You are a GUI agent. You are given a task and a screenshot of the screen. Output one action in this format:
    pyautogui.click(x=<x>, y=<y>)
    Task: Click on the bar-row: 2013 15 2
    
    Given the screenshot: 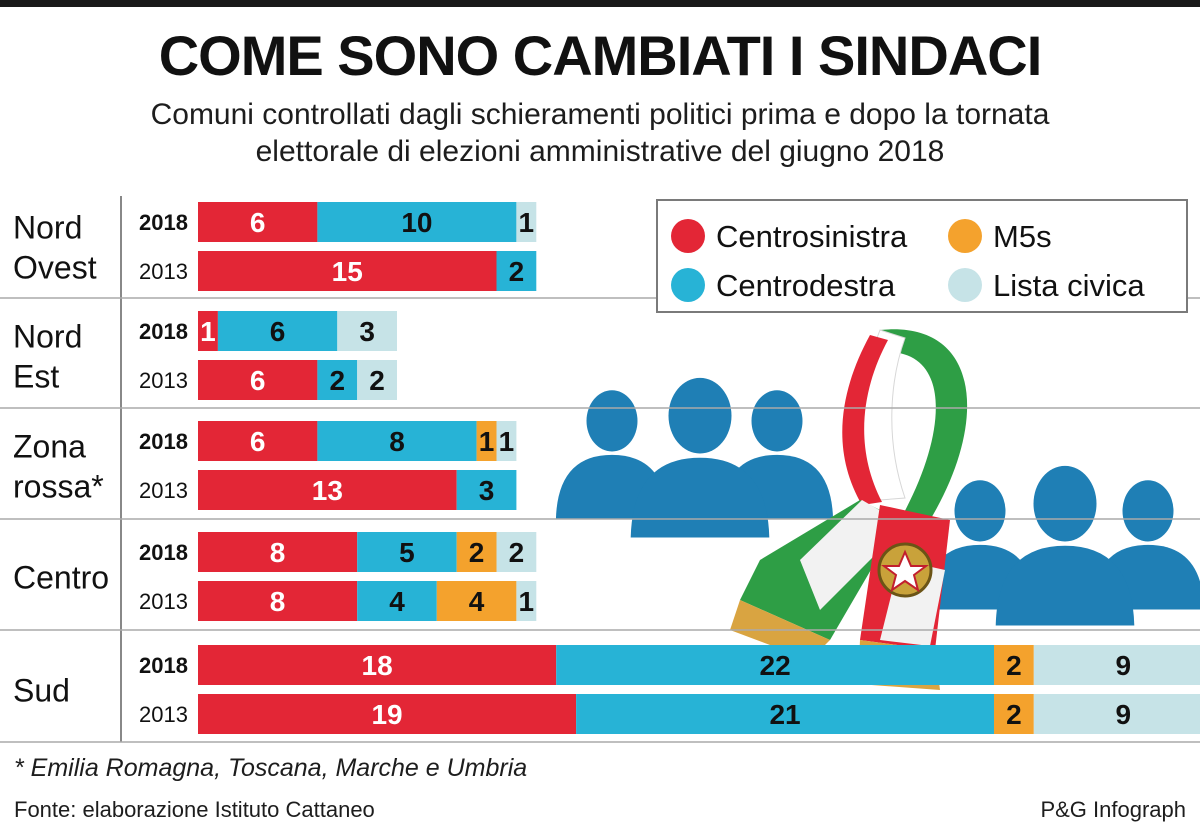 What is the action you would take?
    pyautogui.click(x=338, y=271)
    